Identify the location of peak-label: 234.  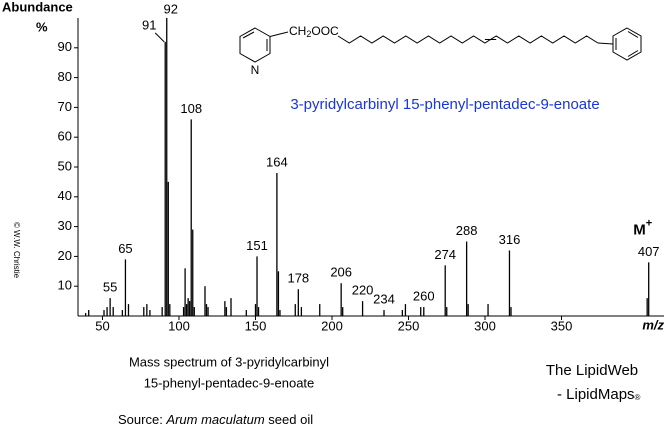
(384, 298).